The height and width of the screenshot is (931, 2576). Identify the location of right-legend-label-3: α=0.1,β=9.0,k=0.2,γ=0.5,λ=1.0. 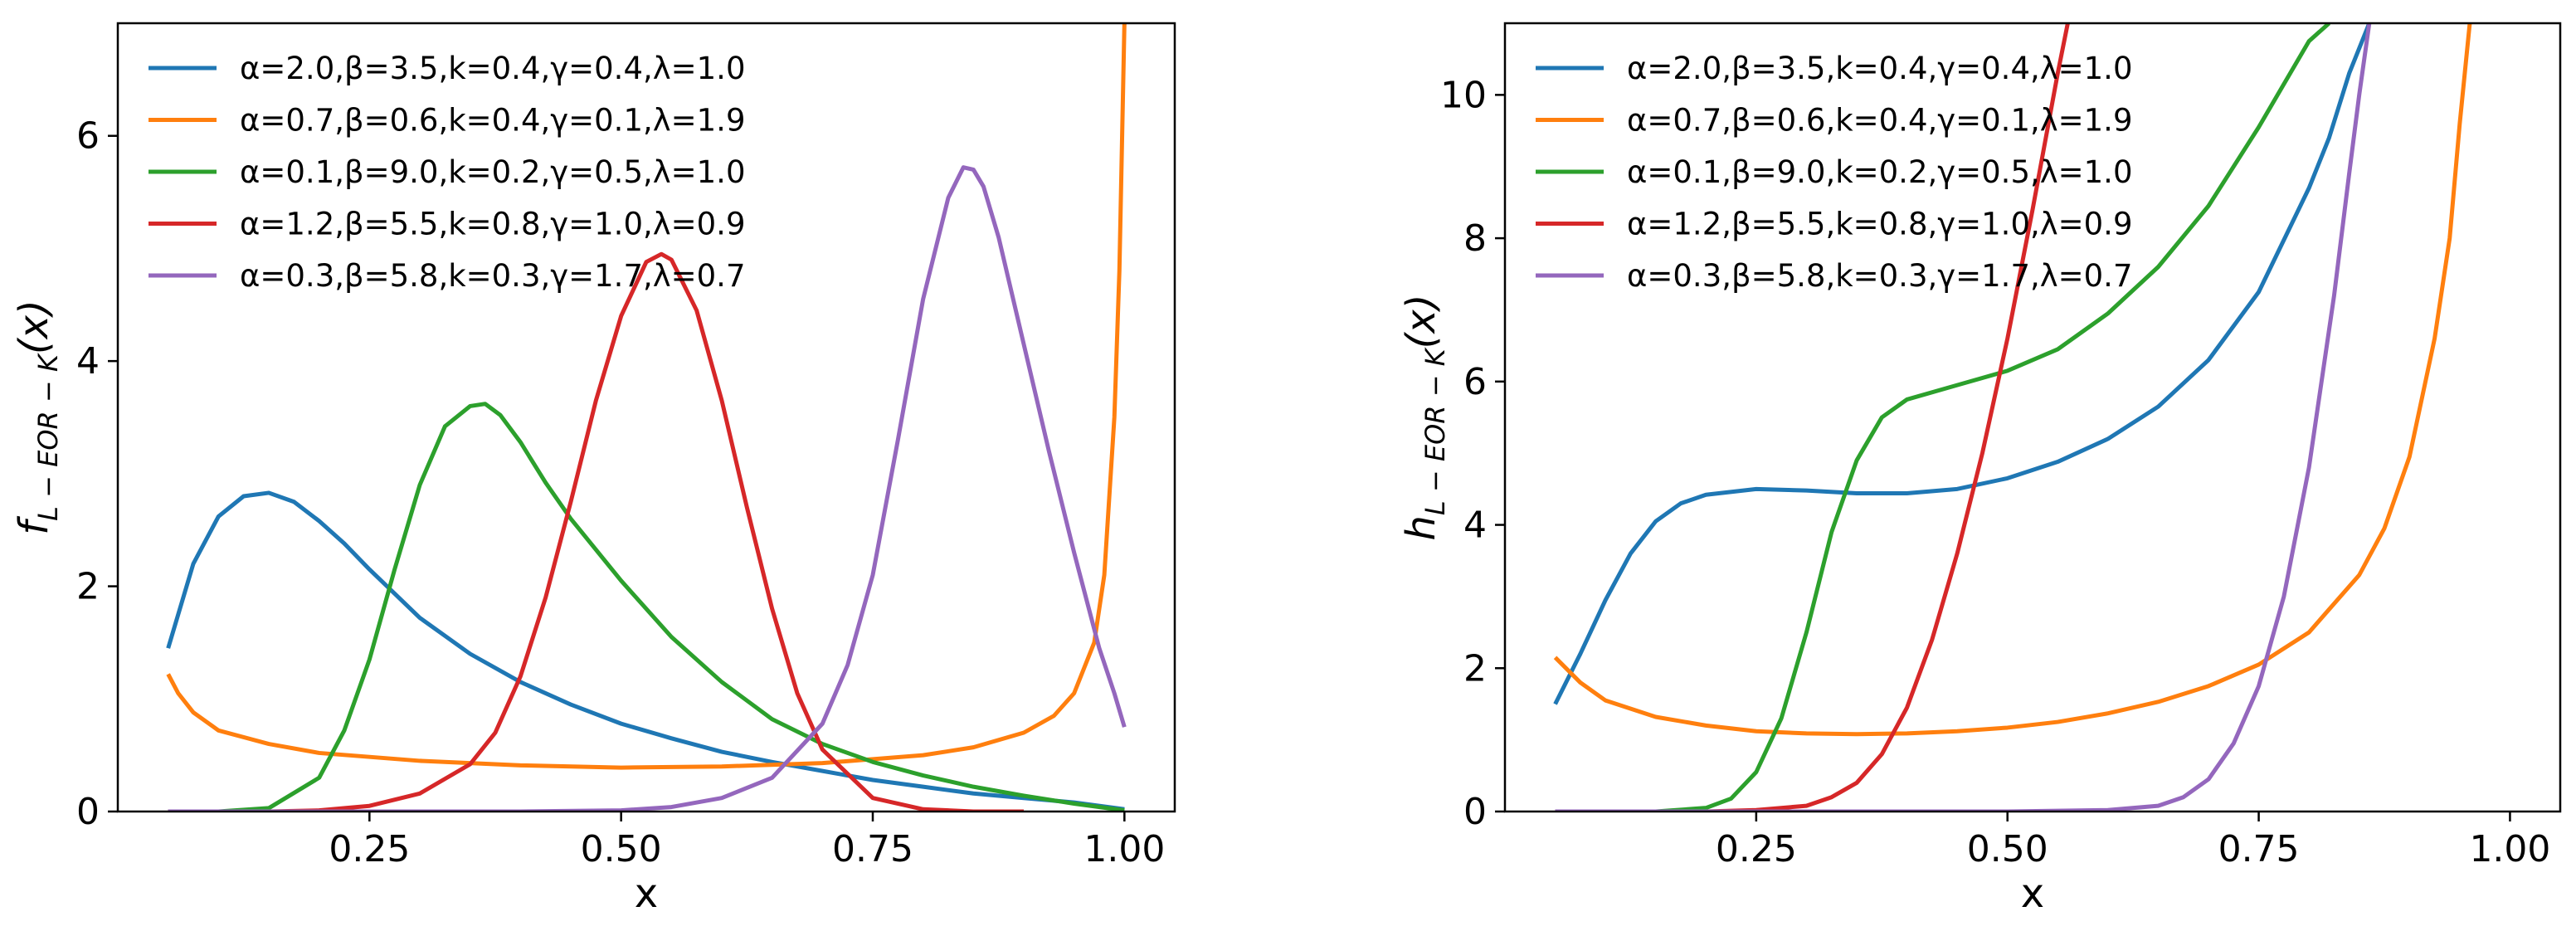
(1880, 172).